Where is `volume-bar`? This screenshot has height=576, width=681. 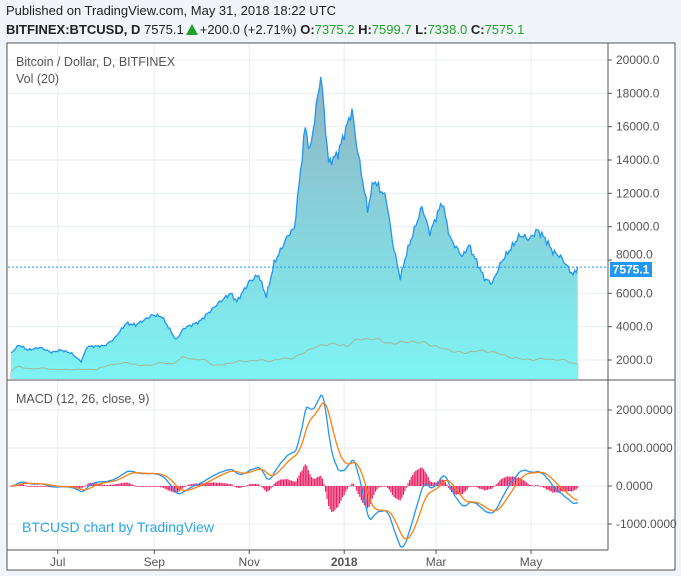 volume-bar is located at coordinates (578, 371).